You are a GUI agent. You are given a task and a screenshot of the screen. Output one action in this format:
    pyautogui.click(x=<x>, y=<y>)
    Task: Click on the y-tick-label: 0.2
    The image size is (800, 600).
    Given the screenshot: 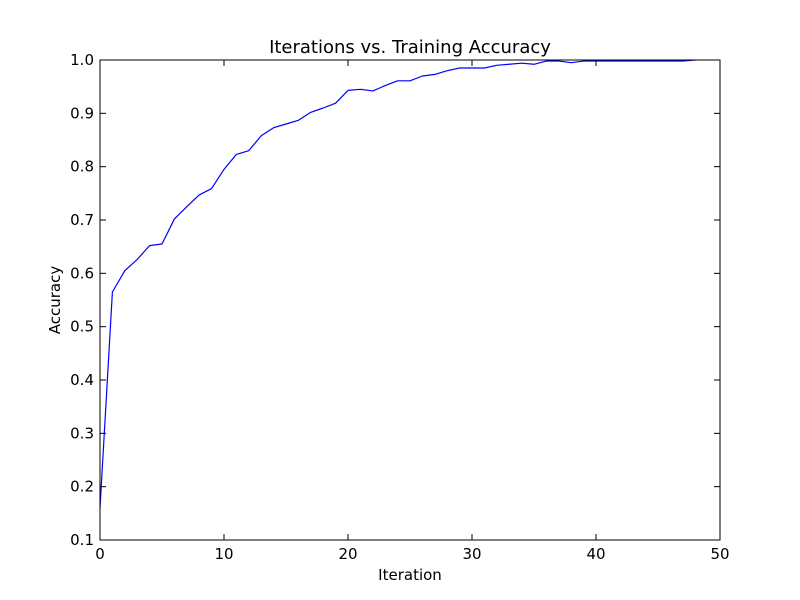 What is the action you would take?
    pyautogui.click(x=82, y=487)
    